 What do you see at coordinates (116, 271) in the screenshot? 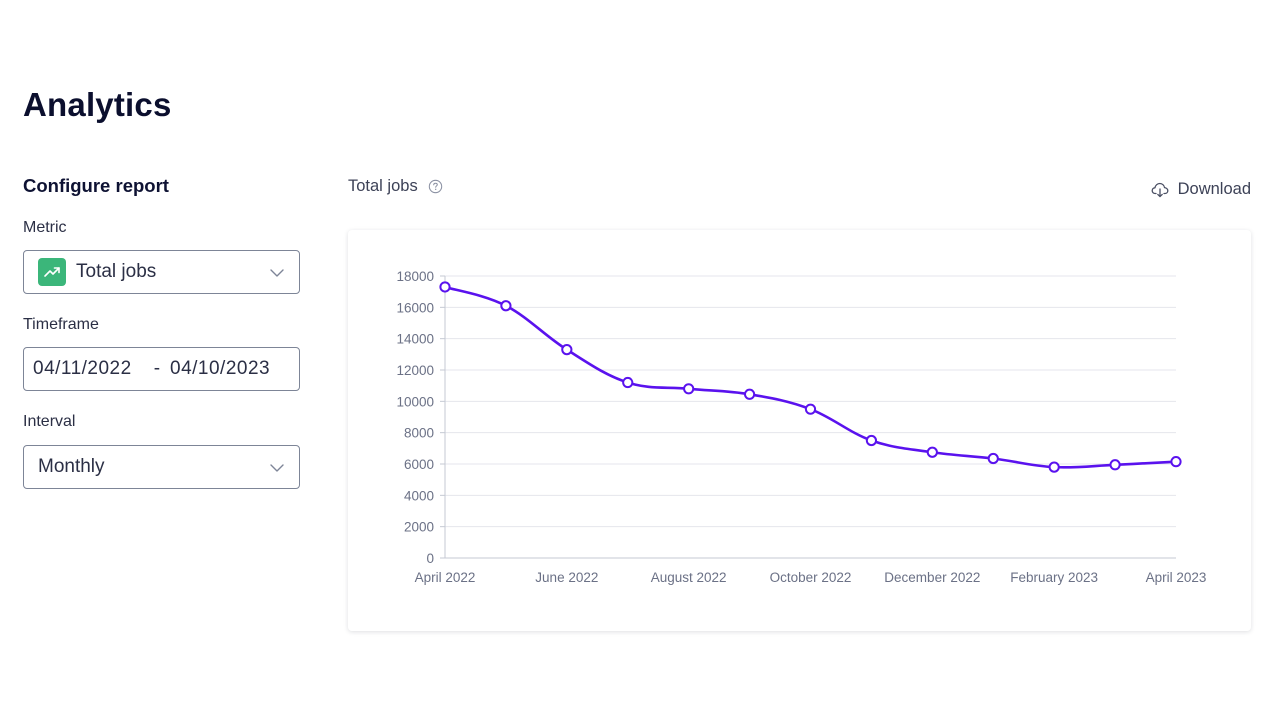
I see `metric-value: Total jobs` at bounding box center [116, 271].